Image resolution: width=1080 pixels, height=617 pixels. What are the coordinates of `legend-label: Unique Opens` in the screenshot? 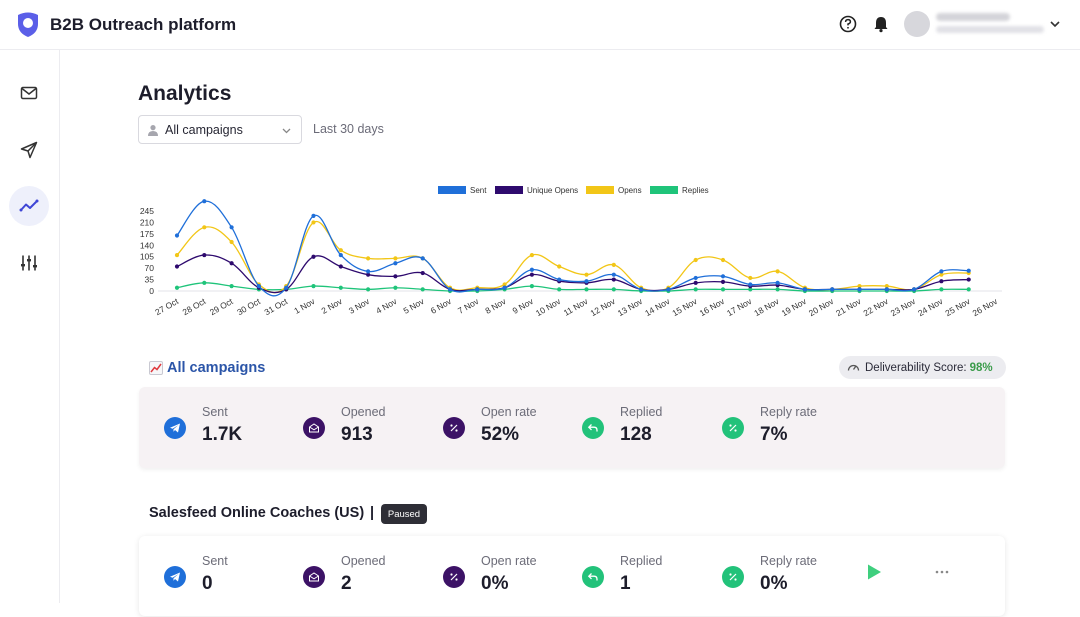 It's located at (552, 190).